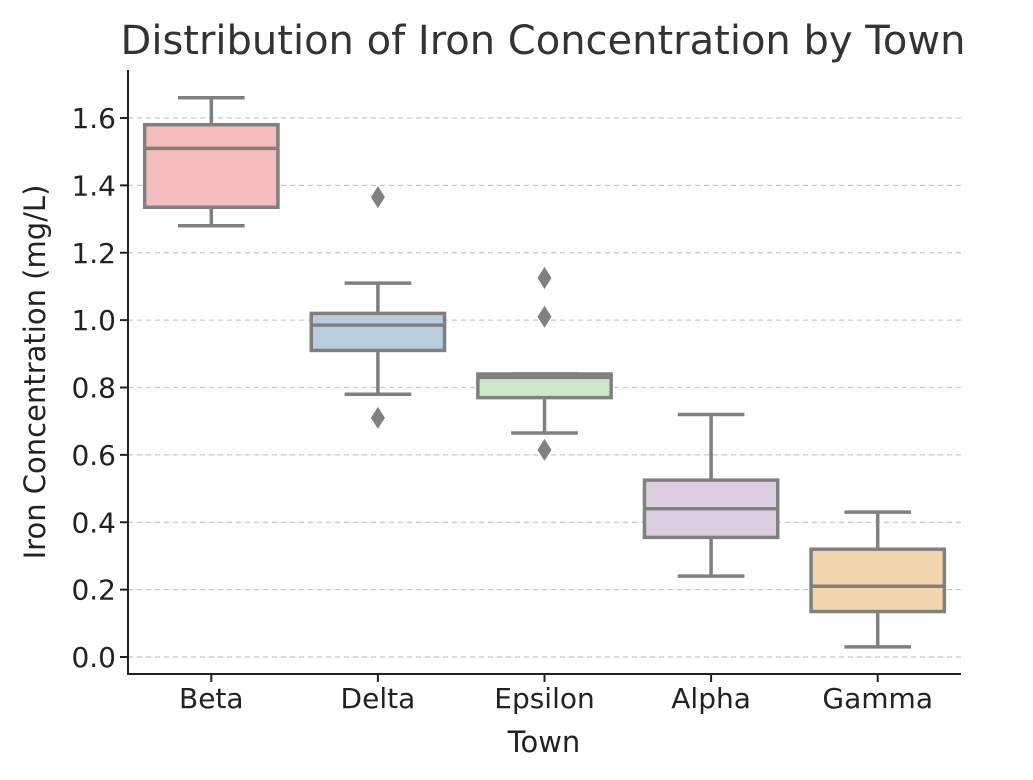 Image resolution: width=1033 pixels, height=780 pixels. Describe the element at coordinates (378, 698) in the screenshot. I see `x-tick-label-delta: Delta` at that location.